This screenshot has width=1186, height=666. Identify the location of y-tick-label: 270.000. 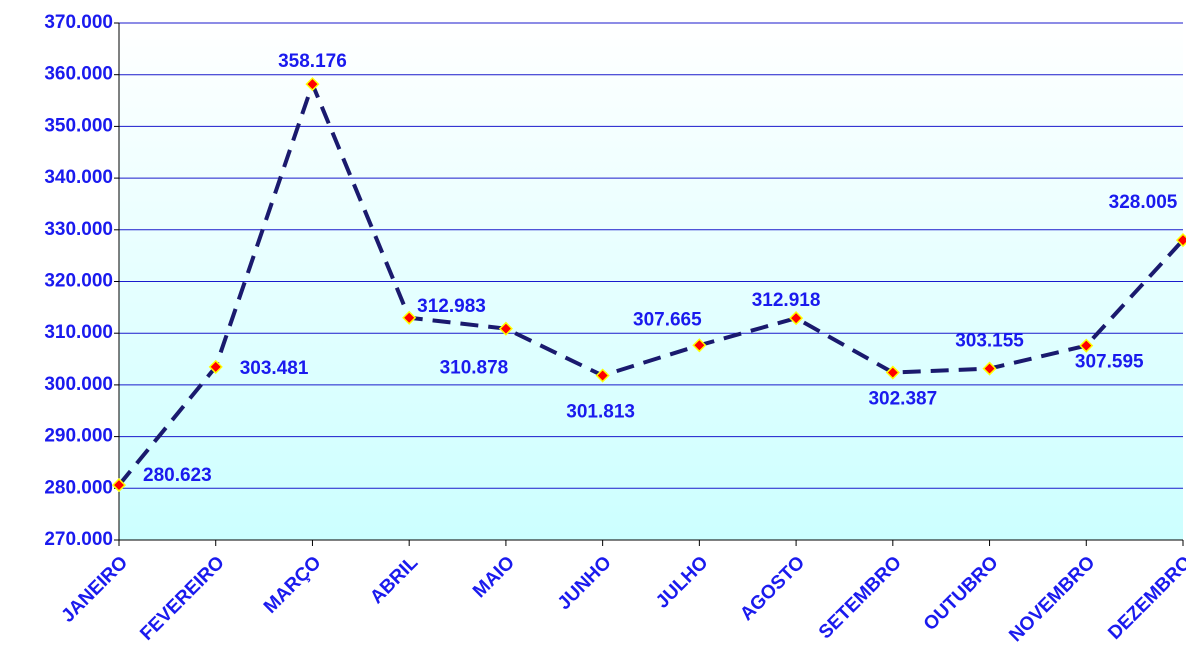
(78, 539).